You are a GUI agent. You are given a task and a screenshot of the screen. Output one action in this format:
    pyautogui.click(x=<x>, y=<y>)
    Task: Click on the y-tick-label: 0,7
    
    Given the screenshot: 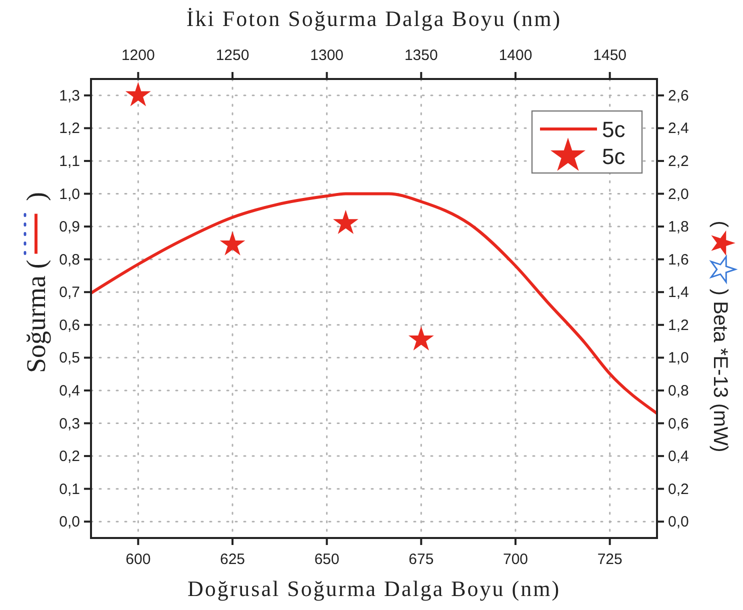 What is the action you would take?
    pyautogui.click(x=69, y=293)
    